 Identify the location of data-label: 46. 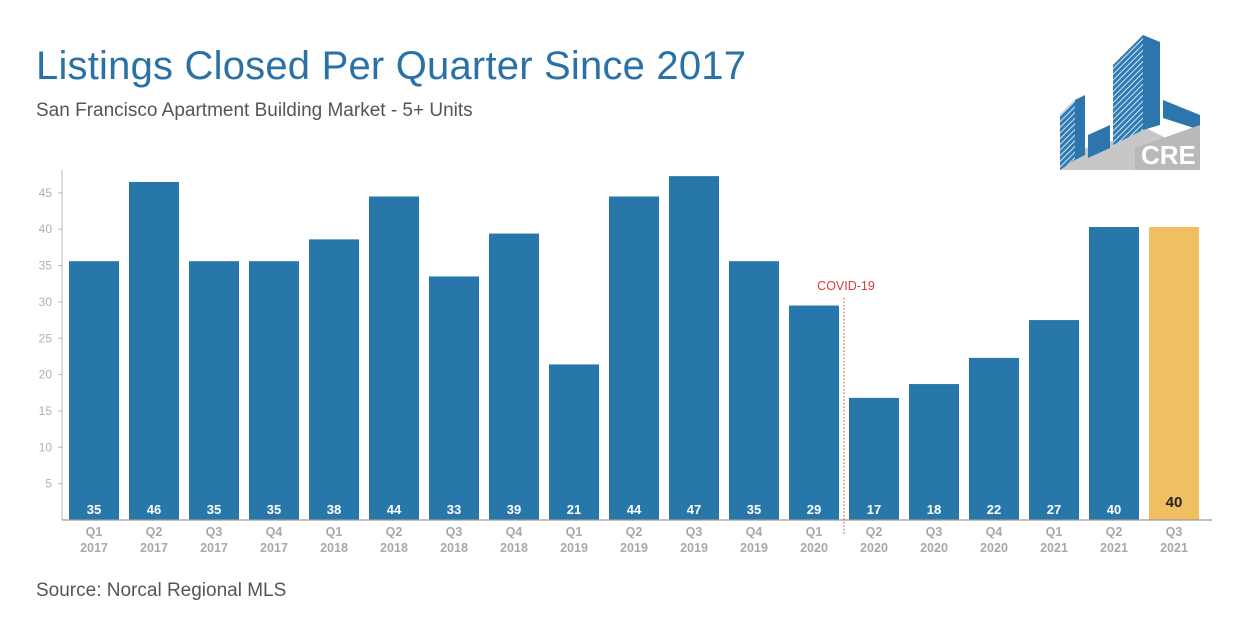
(154, 509).